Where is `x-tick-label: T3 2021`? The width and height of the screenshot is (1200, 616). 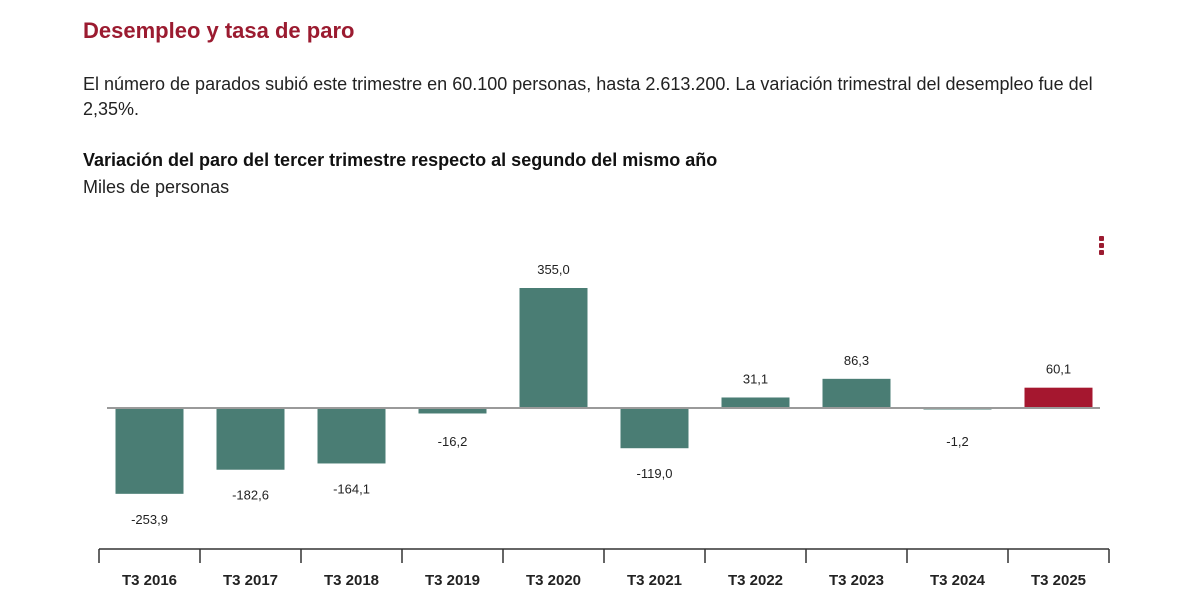 x-tick-label: T3 2021 is located at coordinates (654, 580).